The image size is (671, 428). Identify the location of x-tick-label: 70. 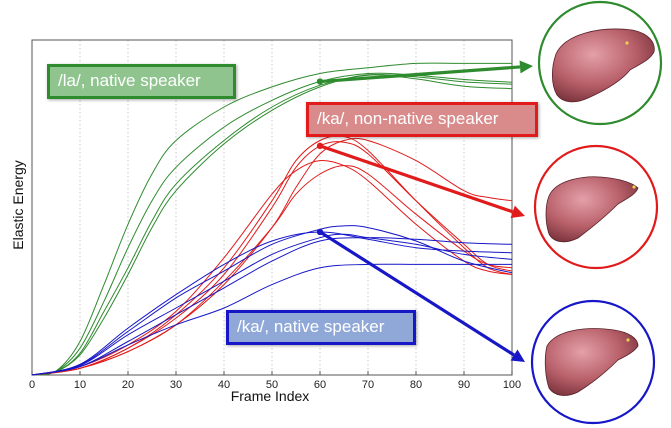
(368, 385).